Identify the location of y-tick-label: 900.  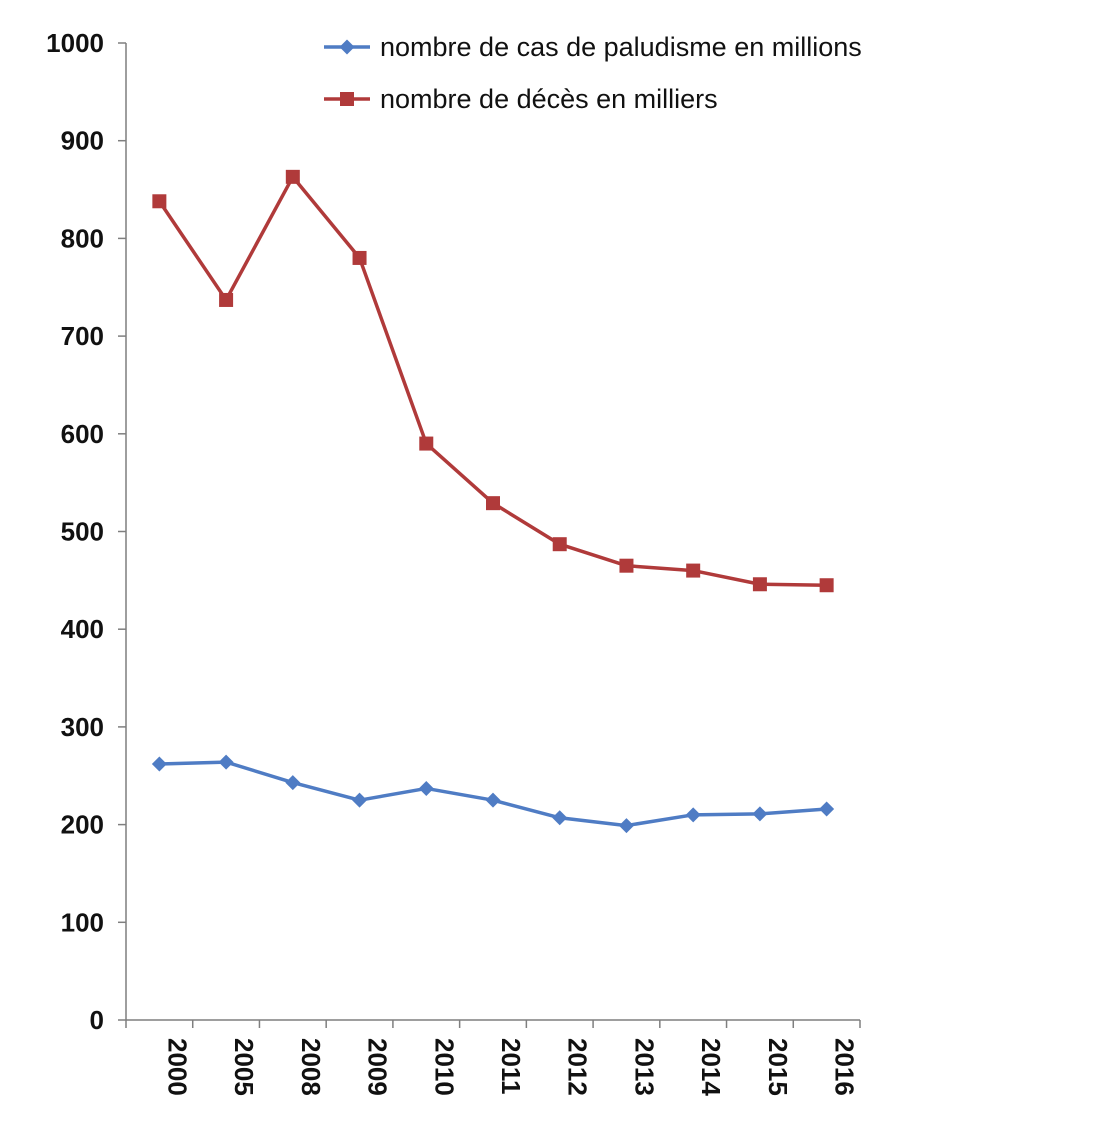
(82, 141).